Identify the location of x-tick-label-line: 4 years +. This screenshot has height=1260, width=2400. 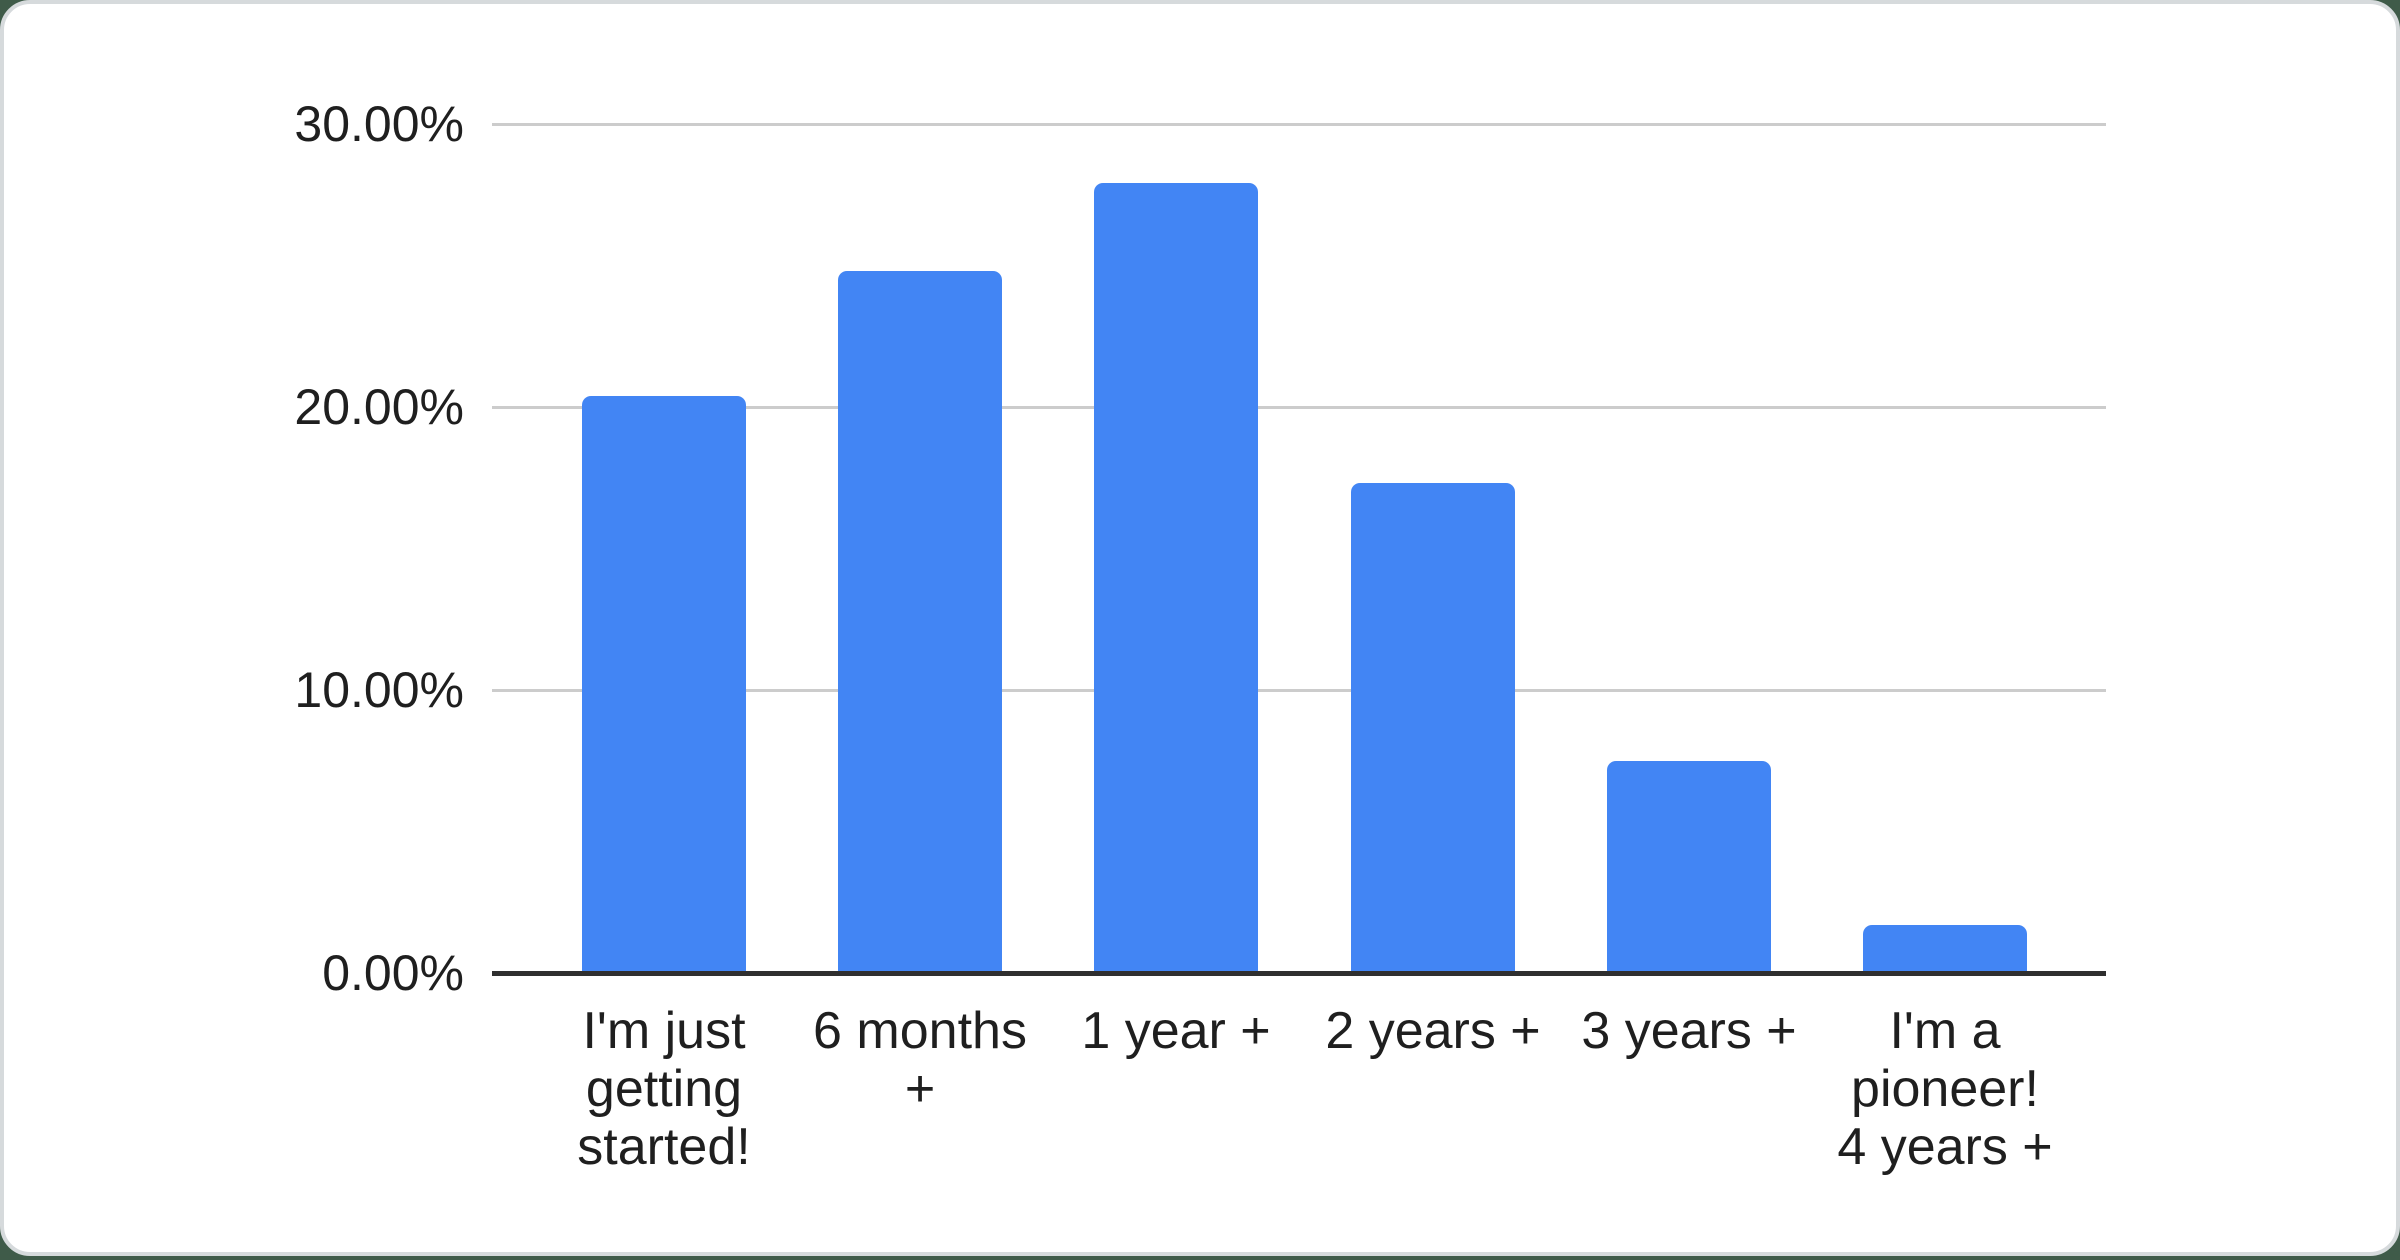
(1945, 1147).